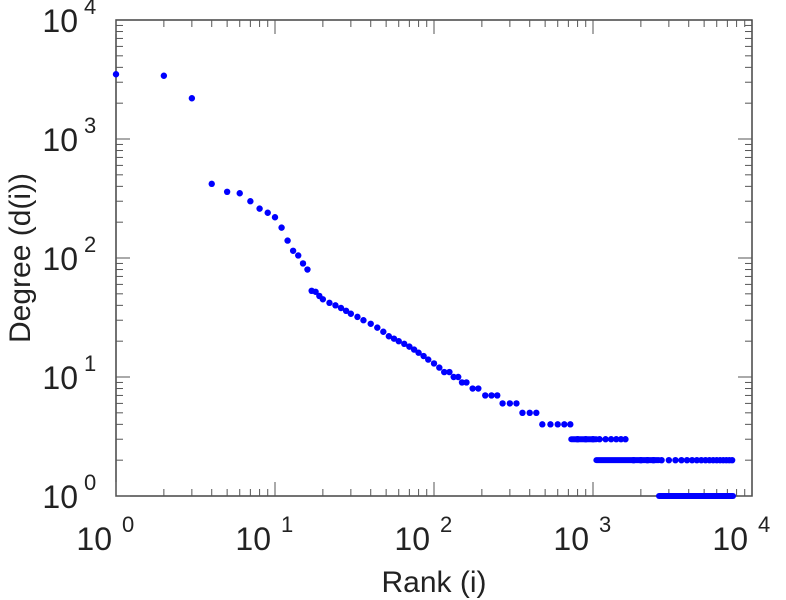 The image size is (786, 600). I want to click on y-tick-exponent: 3, so click(90, 125).